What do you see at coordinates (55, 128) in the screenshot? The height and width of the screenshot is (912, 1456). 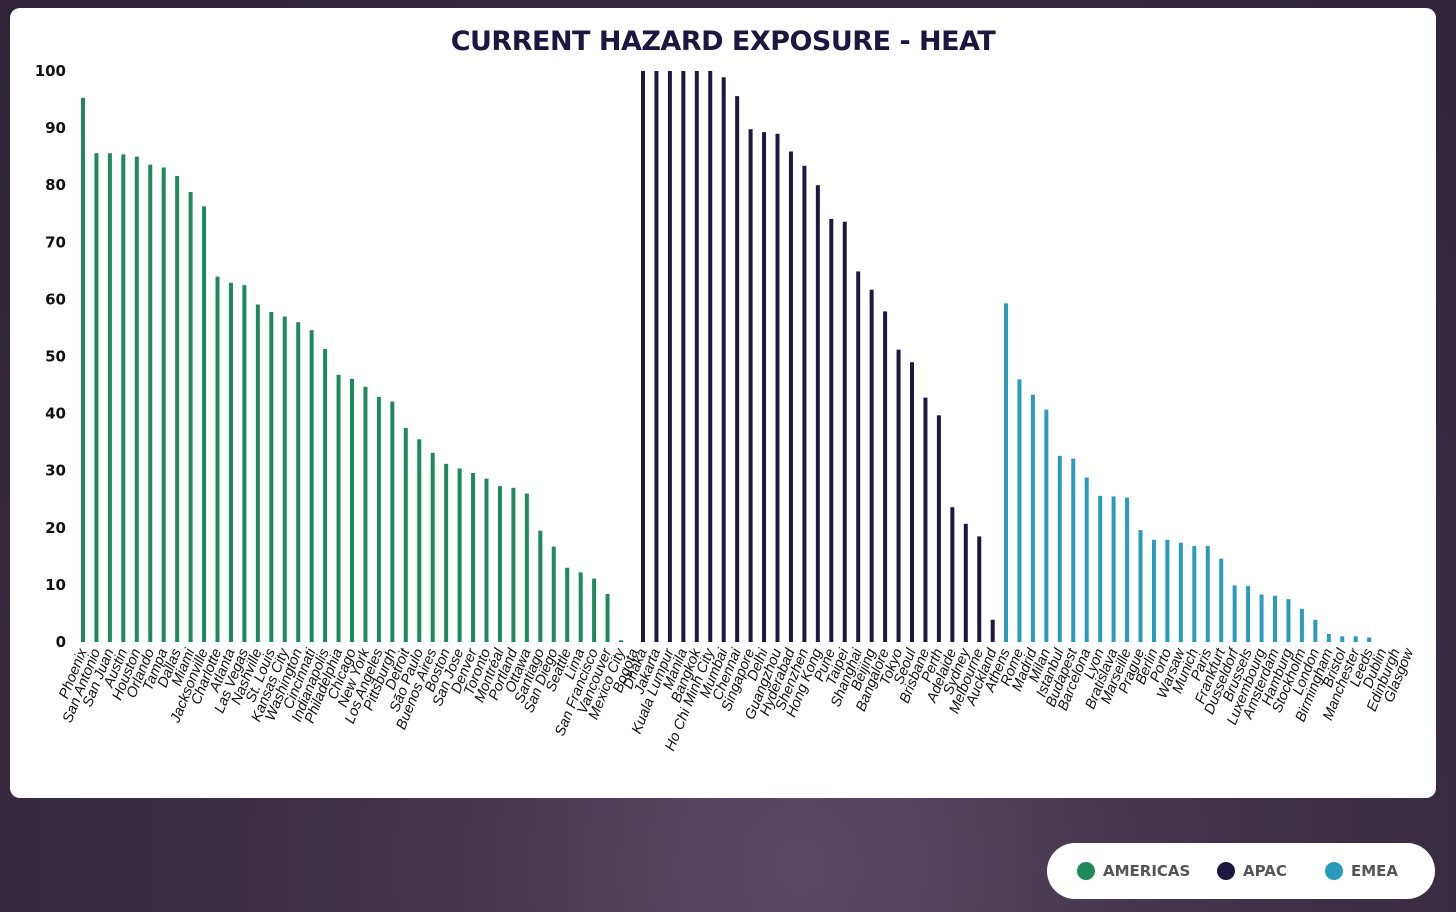 I see `y-tick-label: 90` at bounding box center [55, 128].